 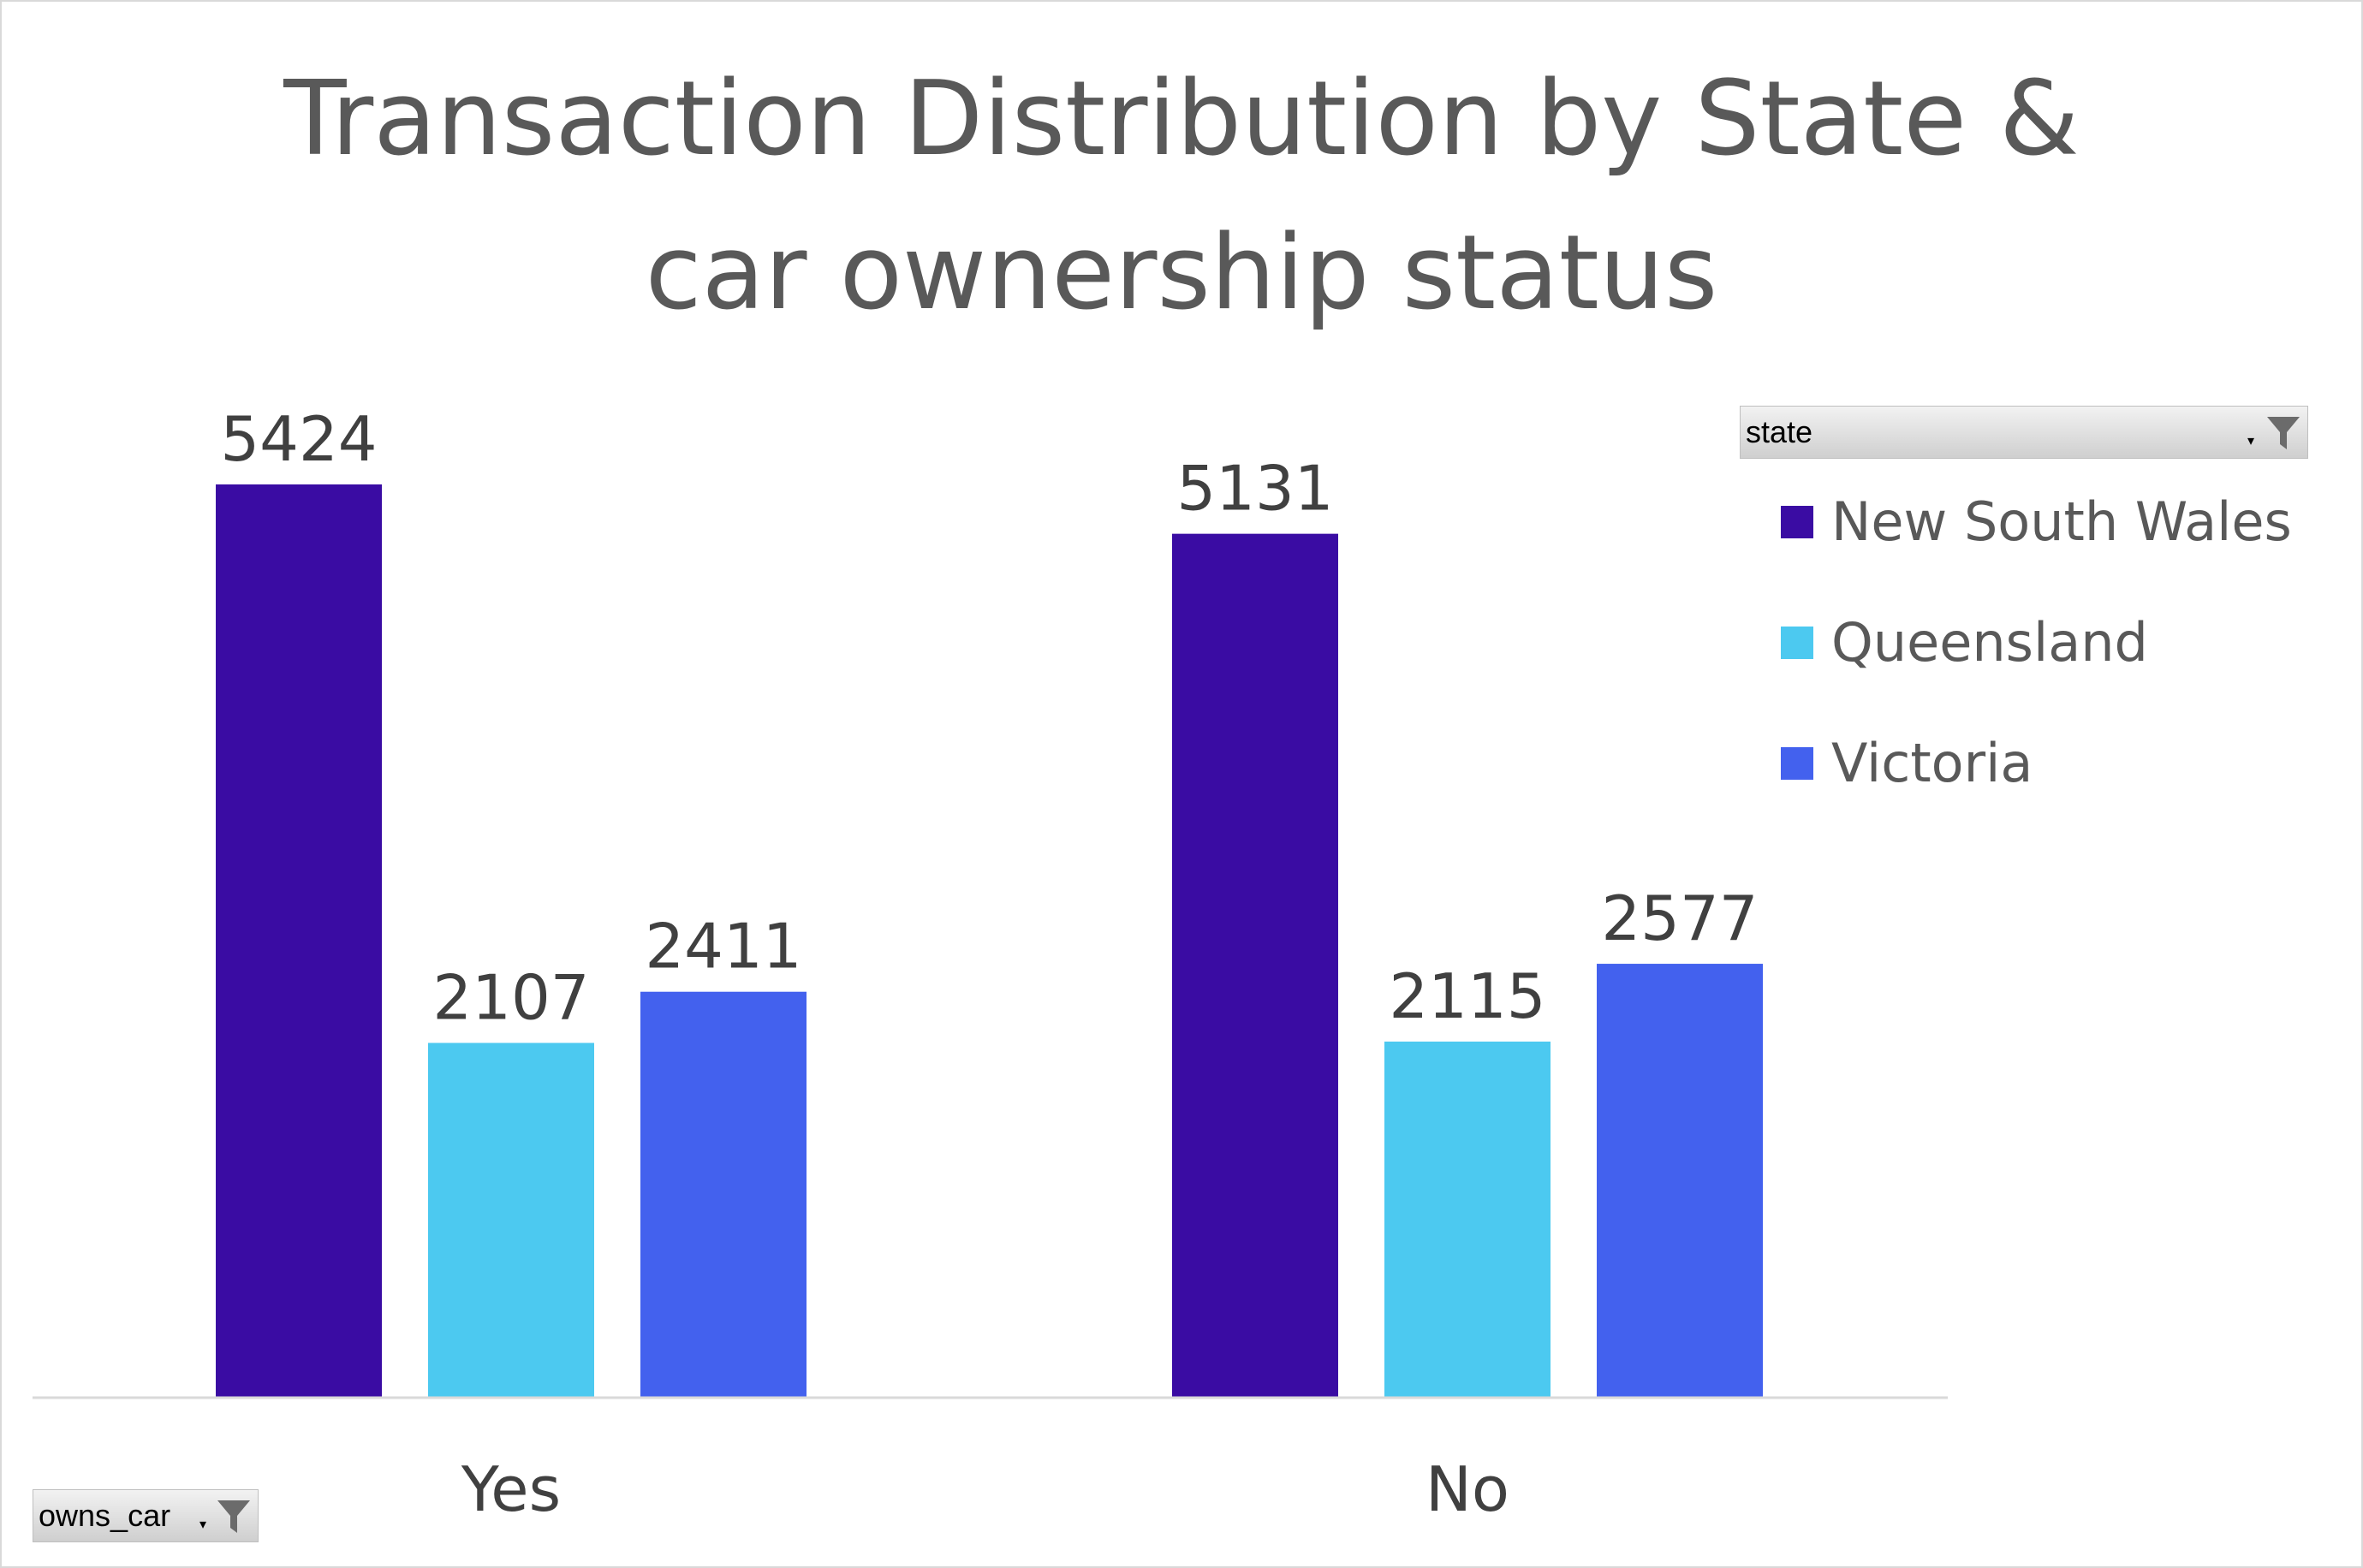 I want to click on bar-yes-queensland, so click(x=511, y=1220).